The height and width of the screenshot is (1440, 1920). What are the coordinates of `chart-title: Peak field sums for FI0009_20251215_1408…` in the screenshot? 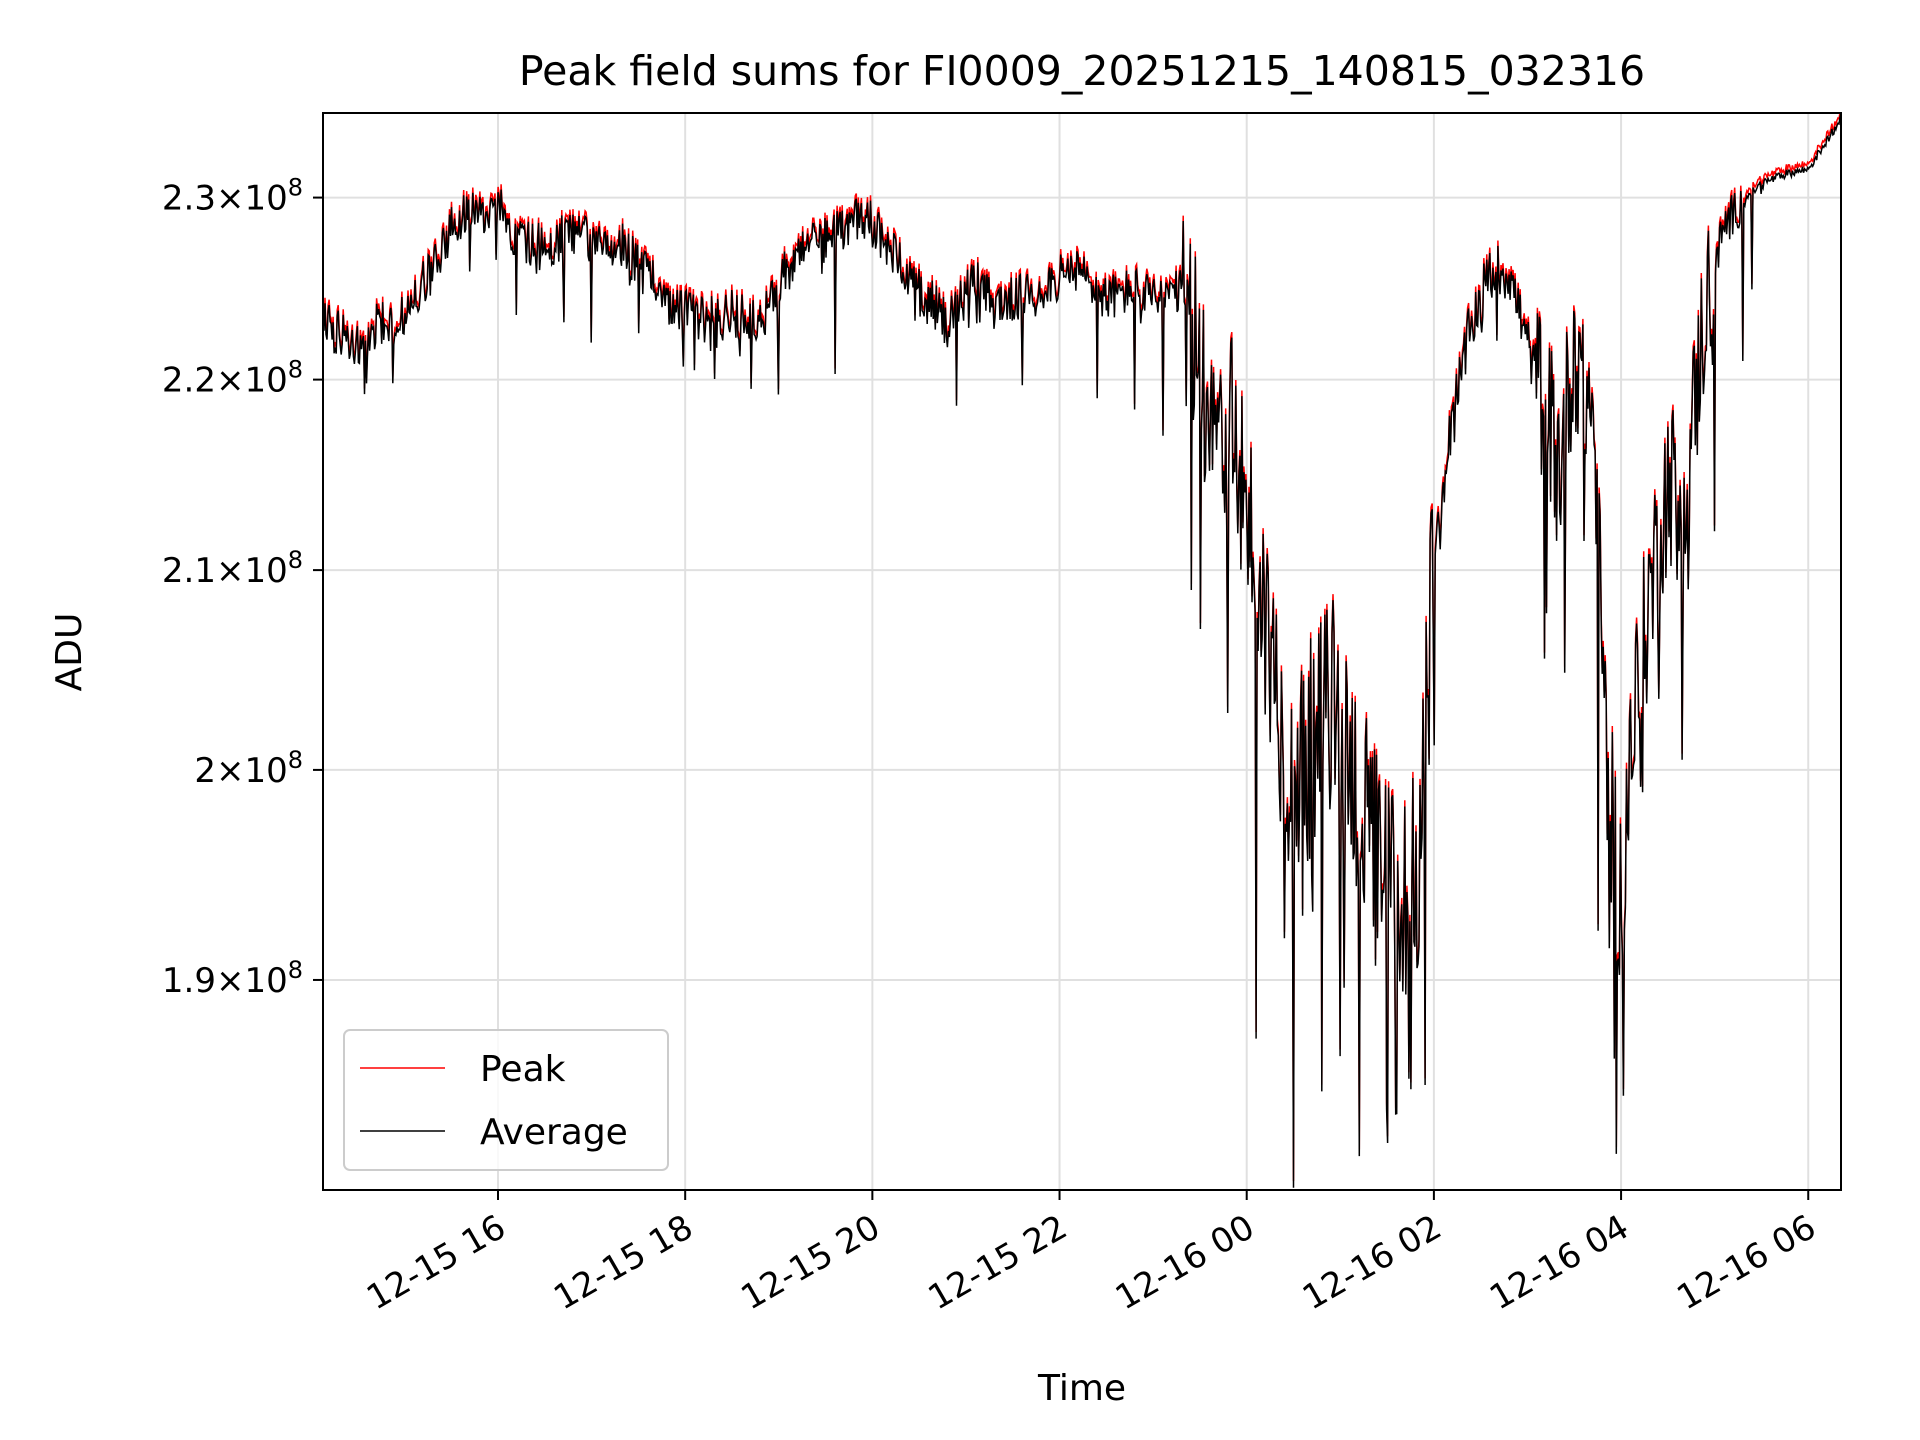 It's located at (1082, 71).